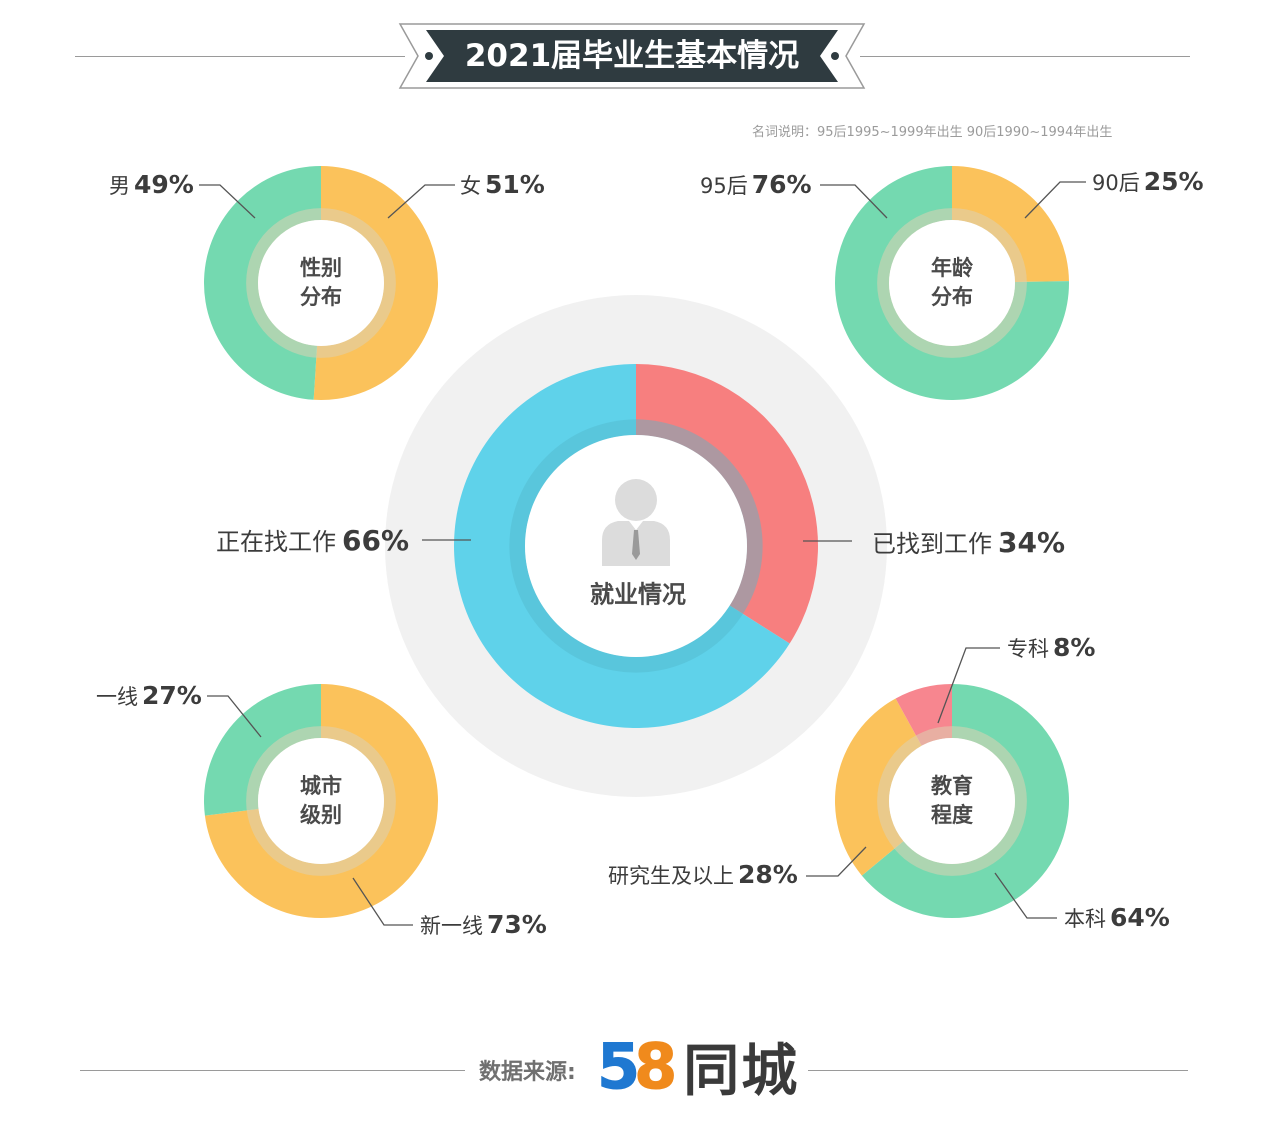  I want to click on employment-seeking-value: 66%, so click(376, 540).